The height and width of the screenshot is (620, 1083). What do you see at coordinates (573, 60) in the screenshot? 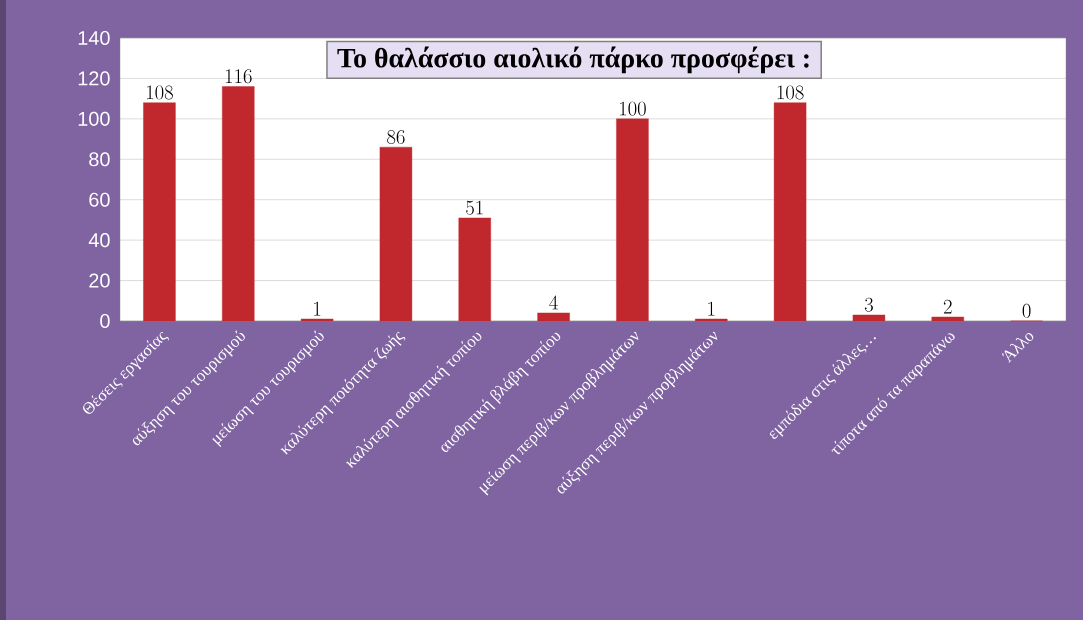
I see `chart-title: Το θαλάσσιο αιολικό πάρκο προσφέρει :` at bounding box center [573, 60].